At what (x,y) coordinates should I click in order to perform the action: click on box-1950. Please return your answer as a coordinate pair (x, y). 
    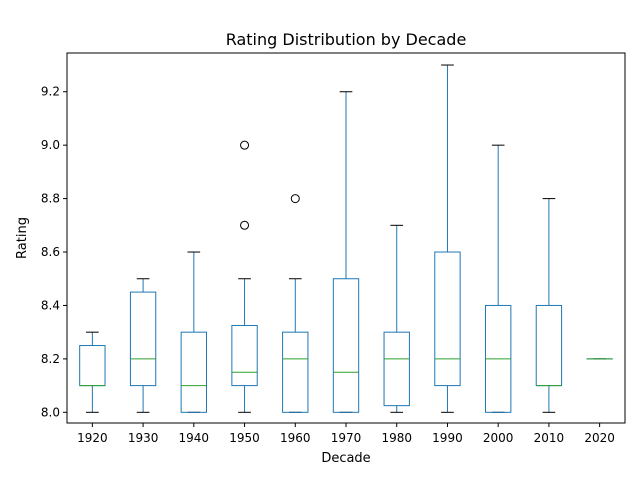
    Looking at the image, I should click on (244, 276).